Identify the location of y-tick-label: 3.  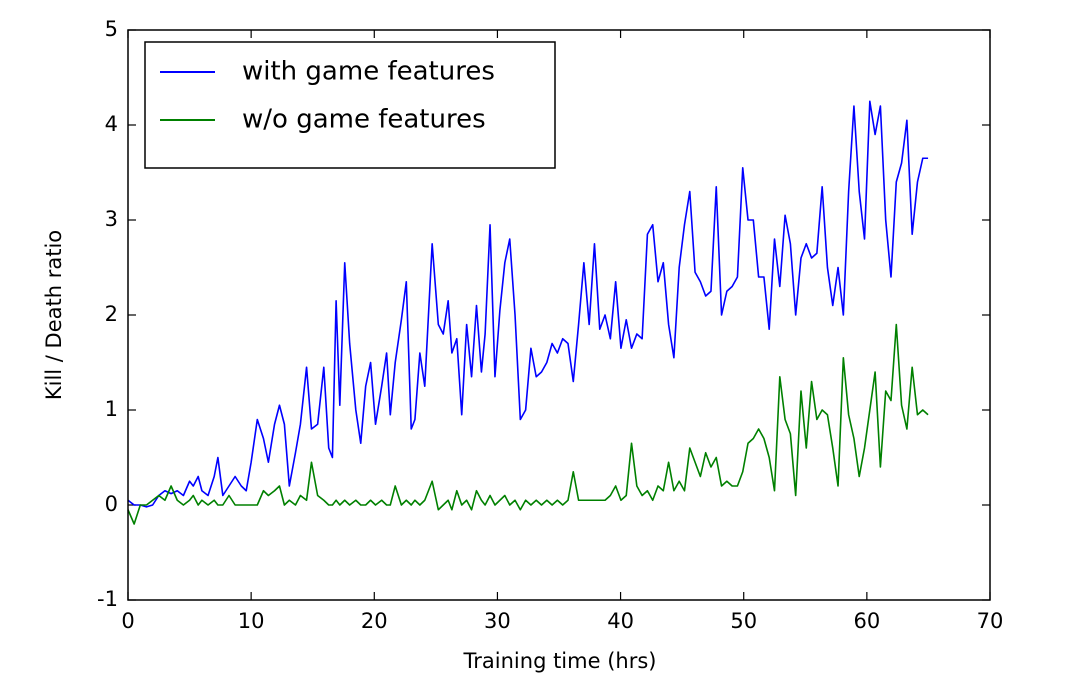
(111, 219).